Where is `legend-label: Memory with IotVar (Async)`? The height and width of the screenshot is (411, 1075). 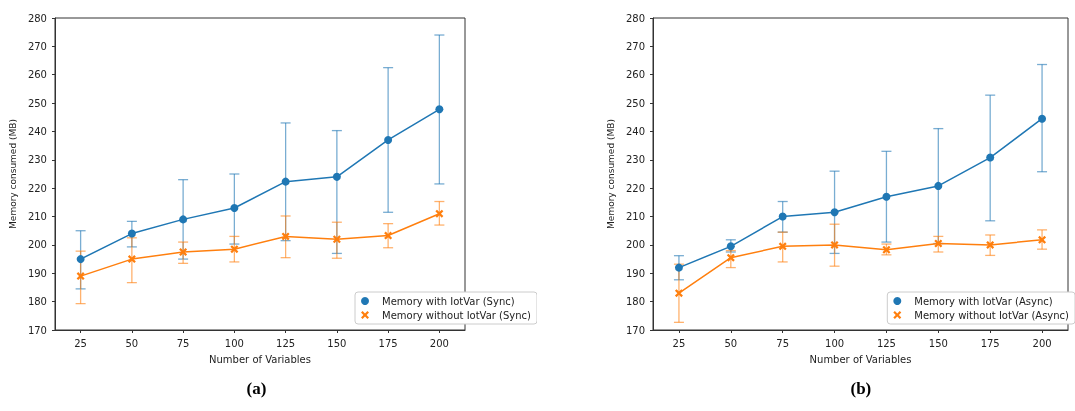 legend-label: Memory with IotVar (Async) is located at coordinates (983, 301).